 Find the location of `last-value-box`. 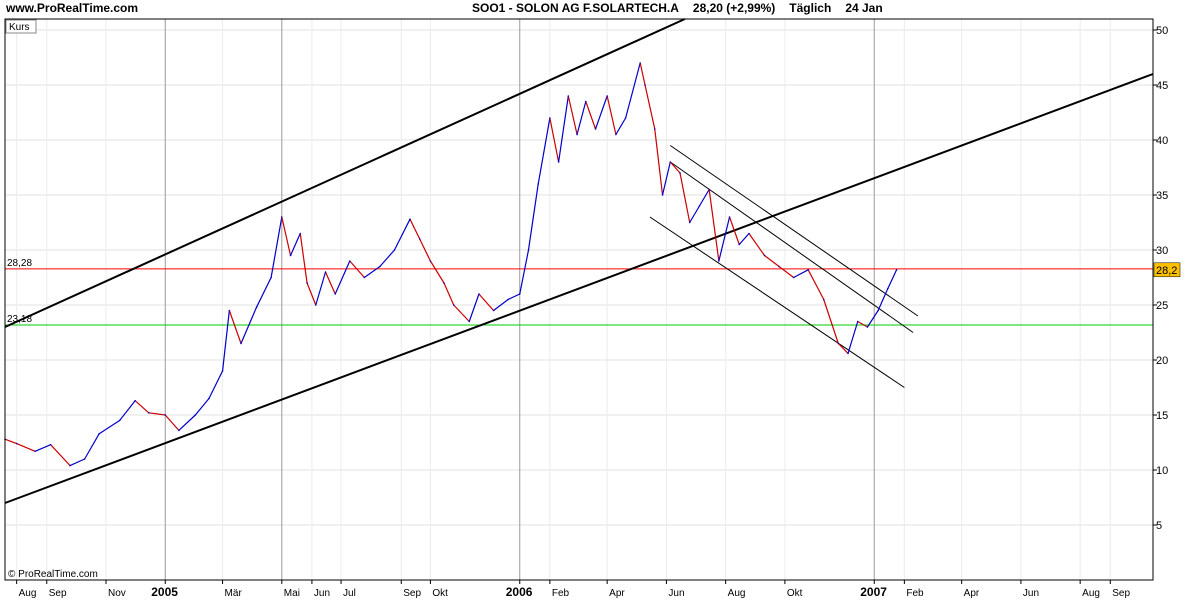

last-value-box is located at coordinates (1167, 270).